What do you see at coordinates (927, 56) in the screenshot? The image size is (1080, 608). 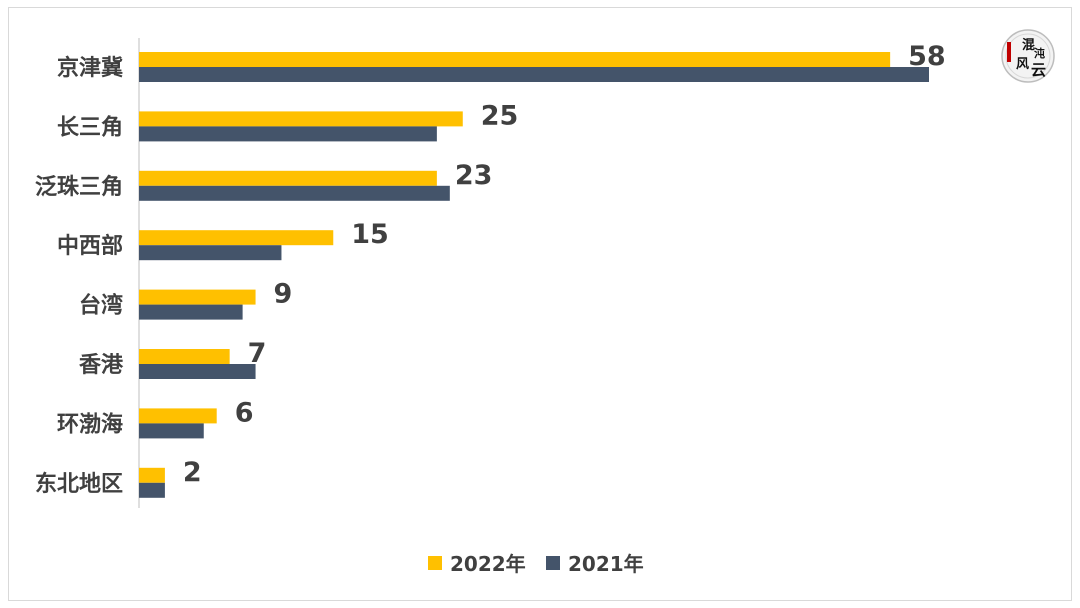 I see `data-label: 58` at bounding box center [927, 56].